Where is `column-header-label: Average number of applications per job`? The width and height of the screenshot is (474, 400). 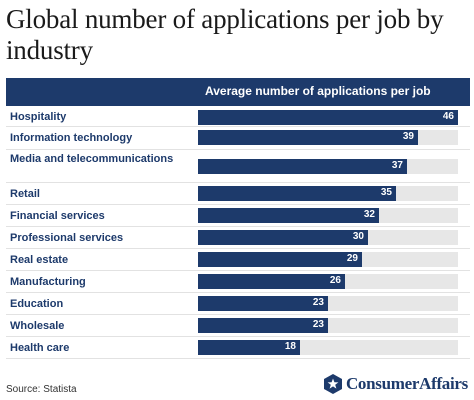
column-header-label: Average number of applications per job is located at coordinates (318, 91).